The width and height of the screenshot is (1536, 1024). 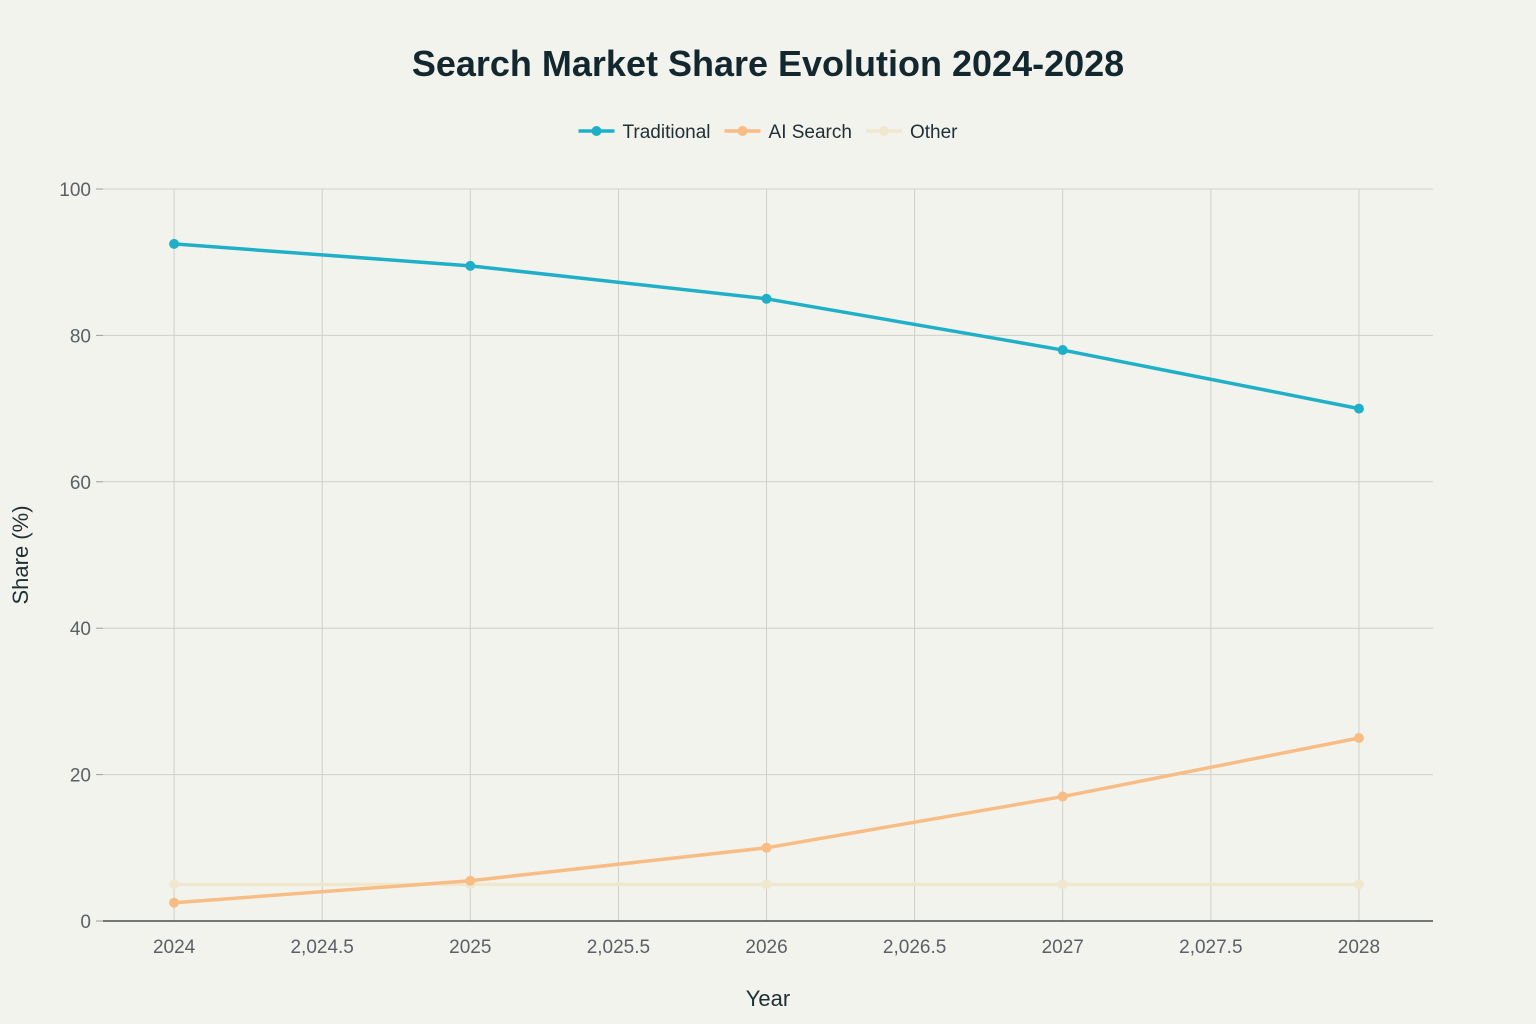 What do you see at coordinates (768, 63) in the screenshot?
I see `chart-title: Search Market Share Evolution 2024-2028` at bounding box center [768, 63].